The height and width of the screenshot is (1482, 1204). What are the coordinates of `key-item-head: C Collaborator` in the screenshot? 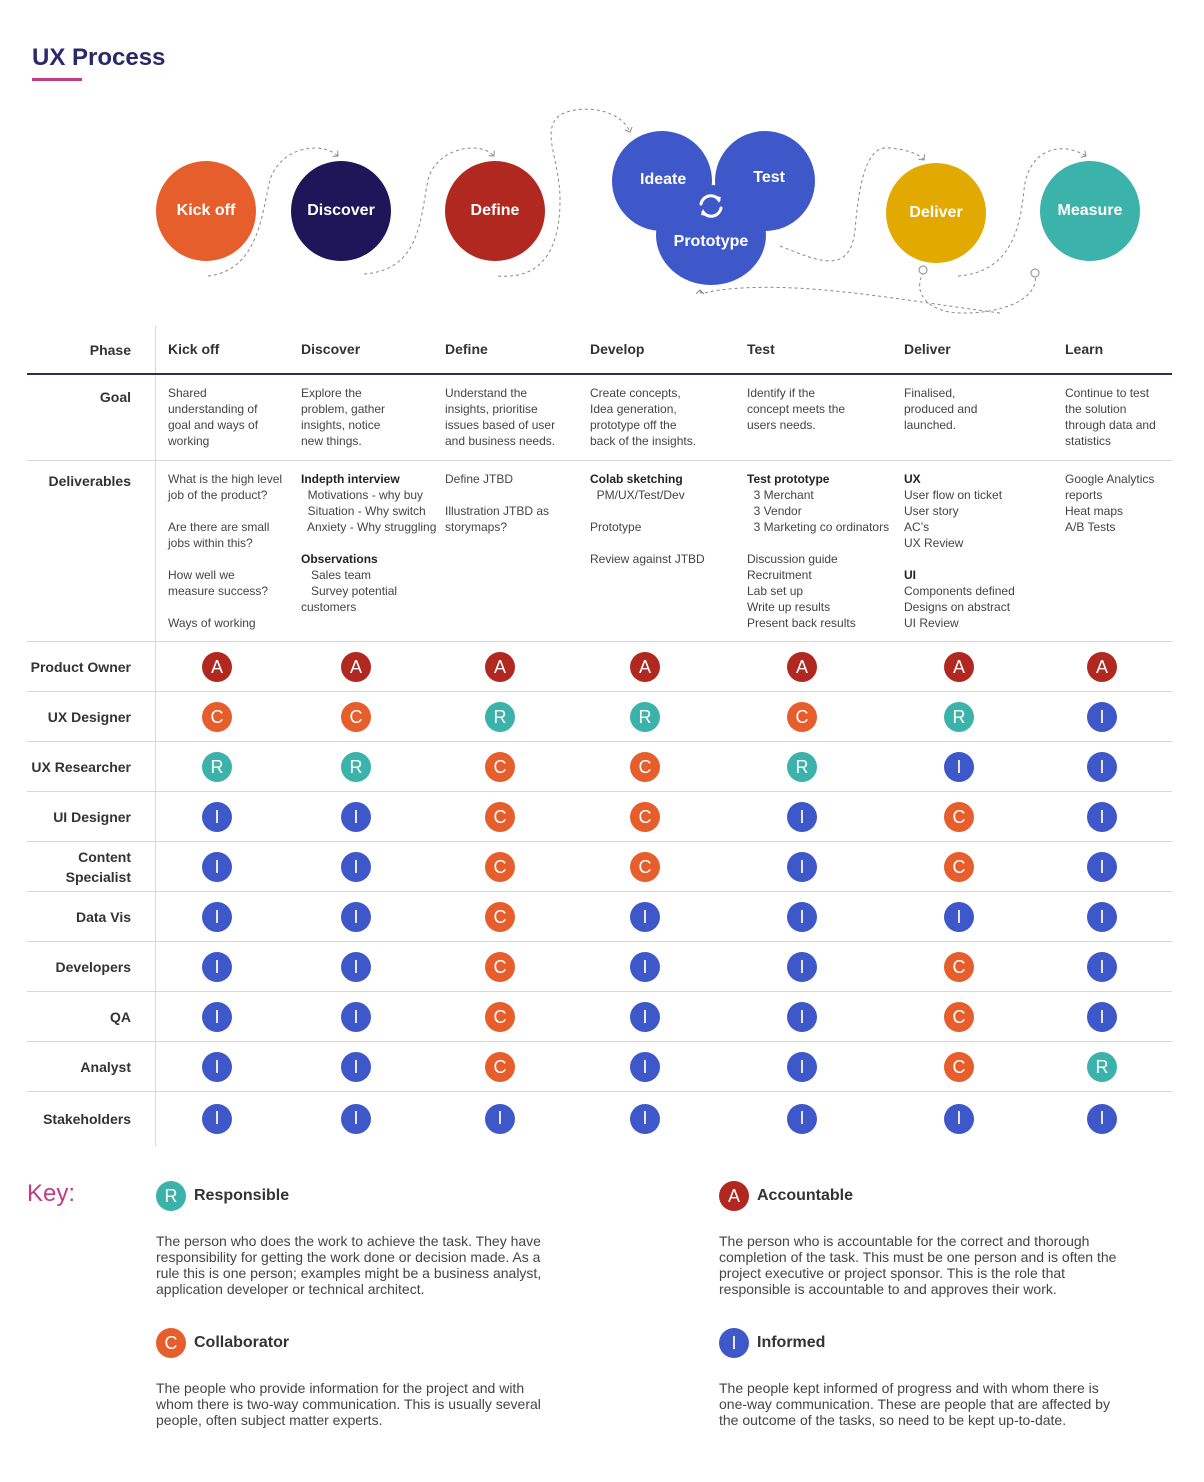 It's located at (356, 1343).